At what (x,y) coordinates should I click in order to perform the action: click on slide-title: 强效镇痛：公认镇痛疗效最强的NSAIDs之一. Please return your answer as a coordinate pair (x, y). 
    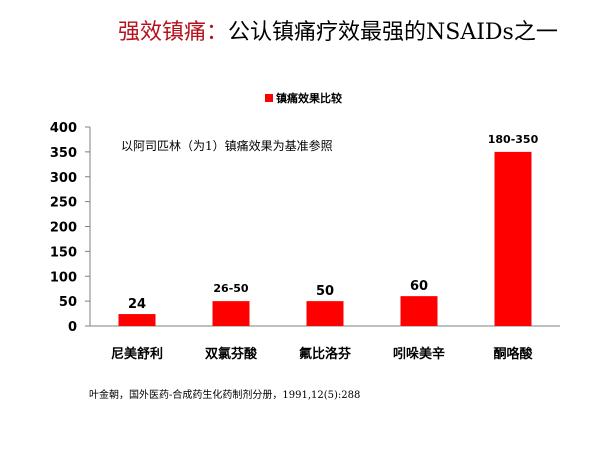
    Looking at the image, I should click on (353, 33).